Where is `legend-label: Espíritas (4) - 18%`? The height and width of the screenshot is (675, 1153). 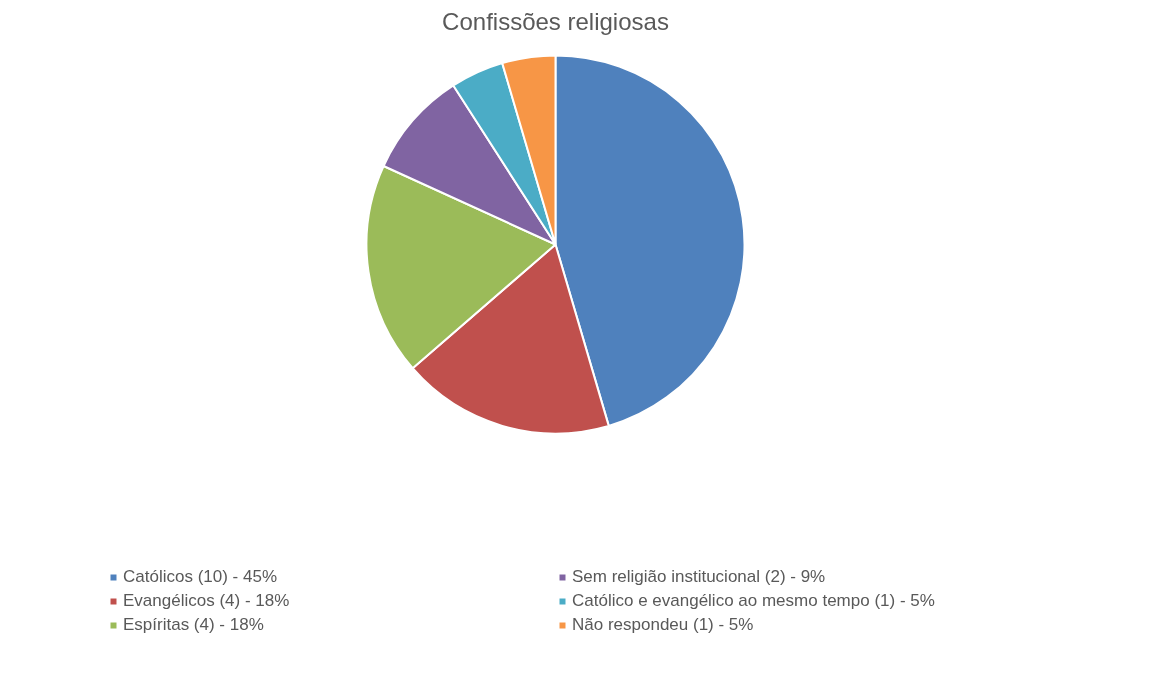
legend-label: Espíritas (4) - 18% is located at coordinates (194, 625).